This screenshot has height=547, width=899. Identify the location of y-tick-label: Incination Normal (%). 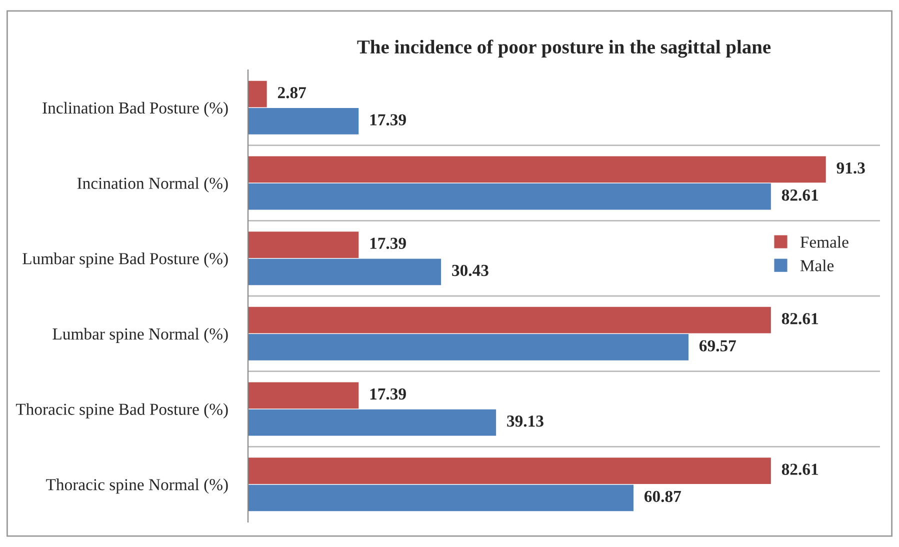
(152, 184).